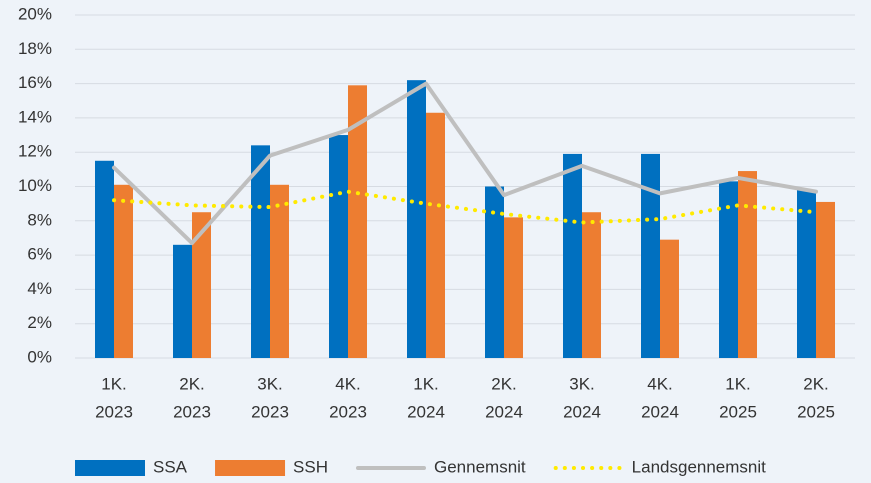 The height and width of the screenshot is (483, 871). What do you see at coordinates (39, 254) in the screenshot?
I see `y-tick-label: 6%` at bounding box center [39, 254].